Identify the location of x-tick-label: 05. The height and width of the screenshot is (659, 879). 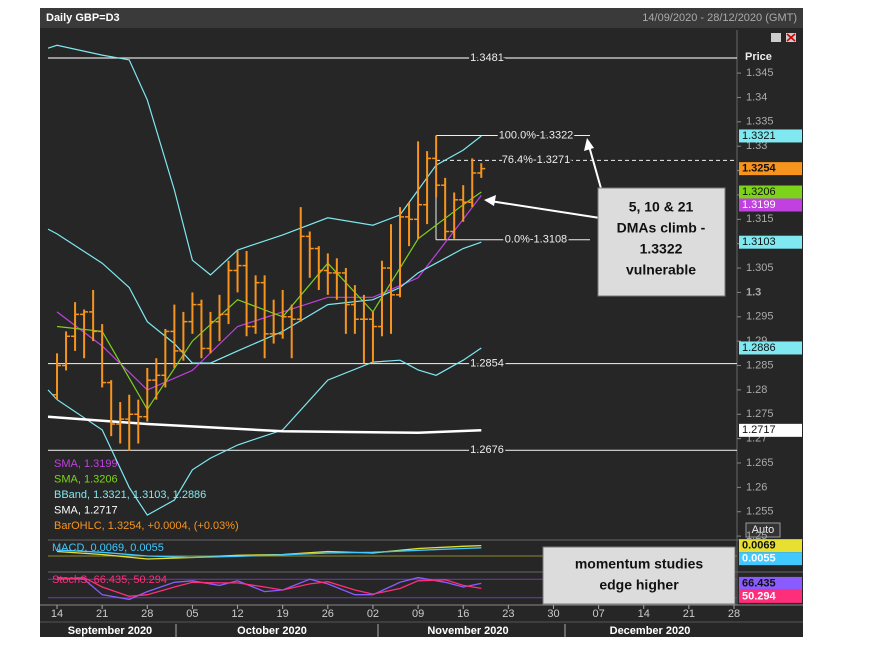
(192, 614).